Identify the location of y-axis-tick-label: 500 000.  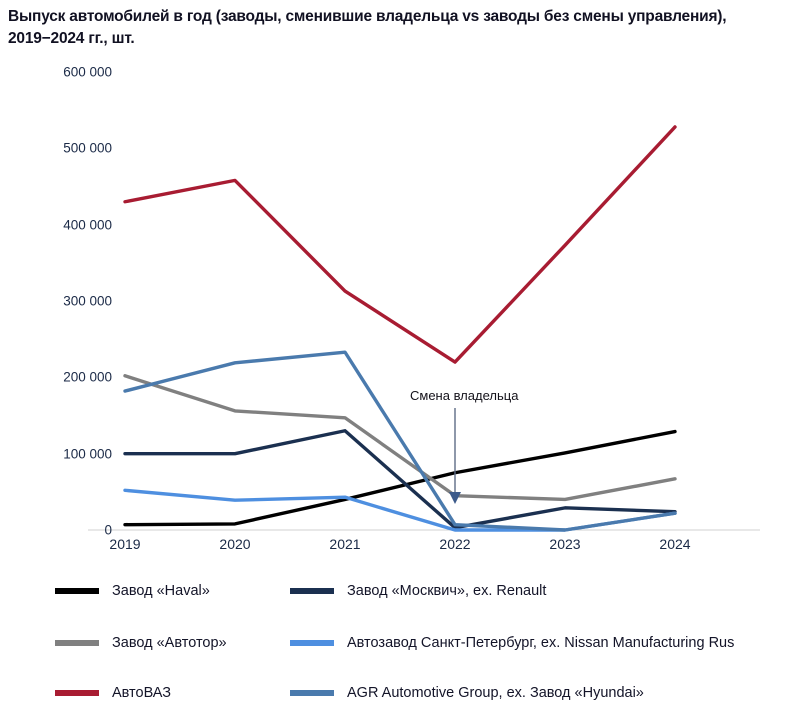
(87, 148).